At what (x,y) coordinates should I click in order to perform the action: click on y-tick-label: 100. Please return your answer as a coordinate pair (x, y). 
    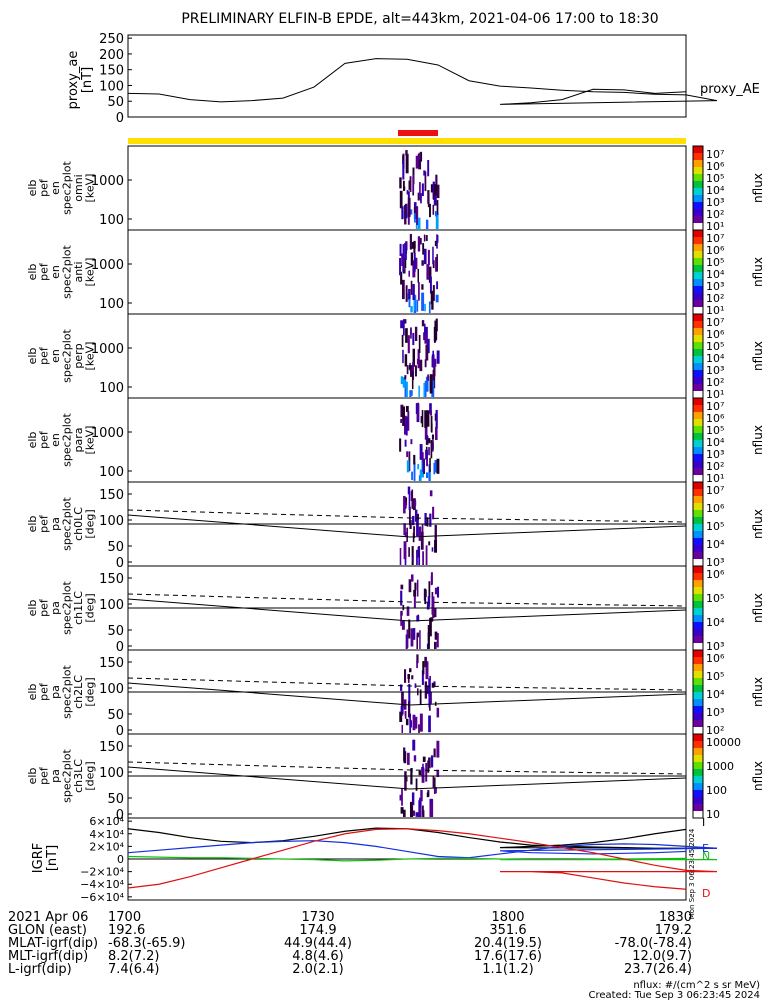
    Looking at the image, I should click on (111, 388).